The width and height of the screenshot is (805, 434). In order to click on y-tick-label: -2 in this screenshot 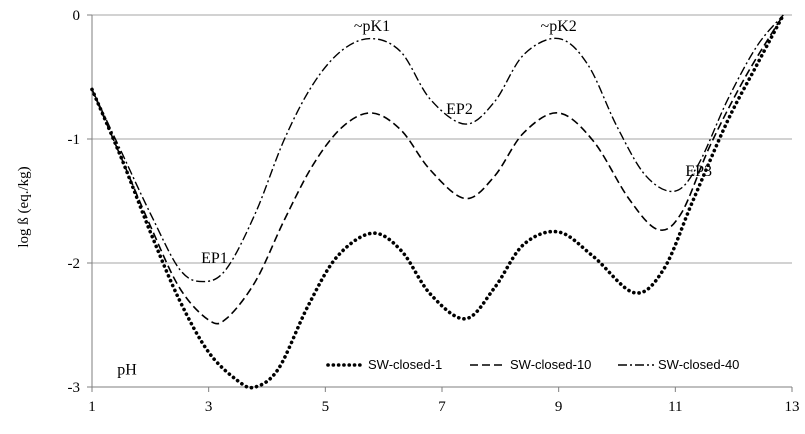, I will do `click(74, 264)`.